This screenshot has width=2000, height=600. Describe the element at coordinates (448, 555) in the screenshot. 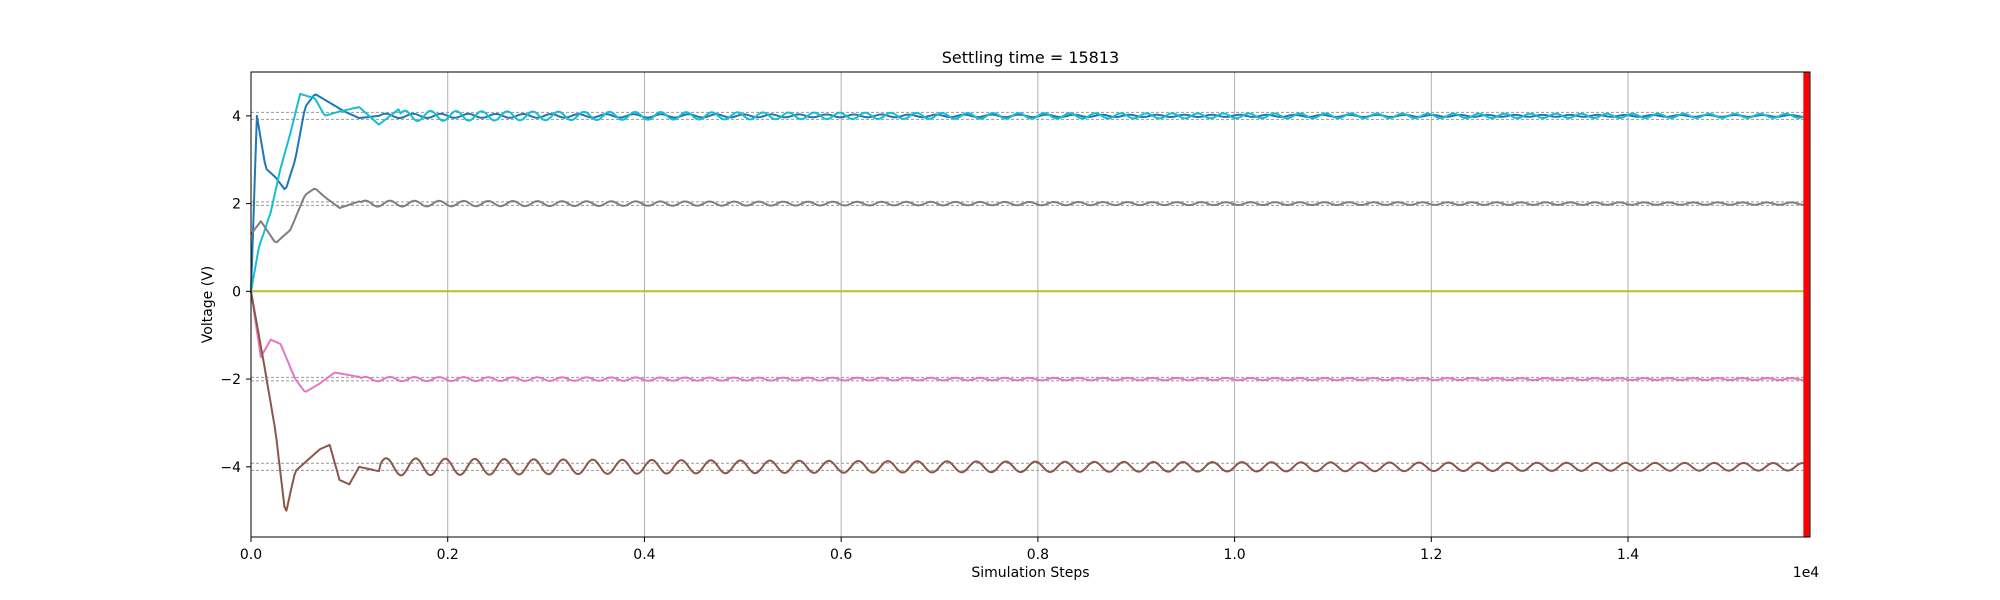

I see `x-tick-label-1: 0.2` at that location.